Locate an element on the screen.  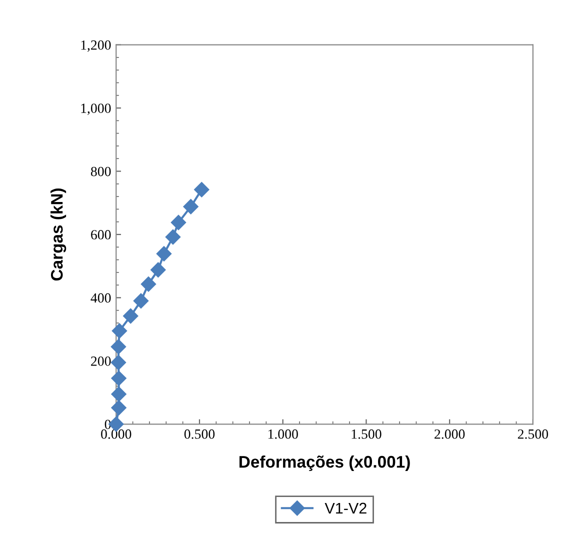
legend-label: V1-V2 is located at coordinates (345, 508).